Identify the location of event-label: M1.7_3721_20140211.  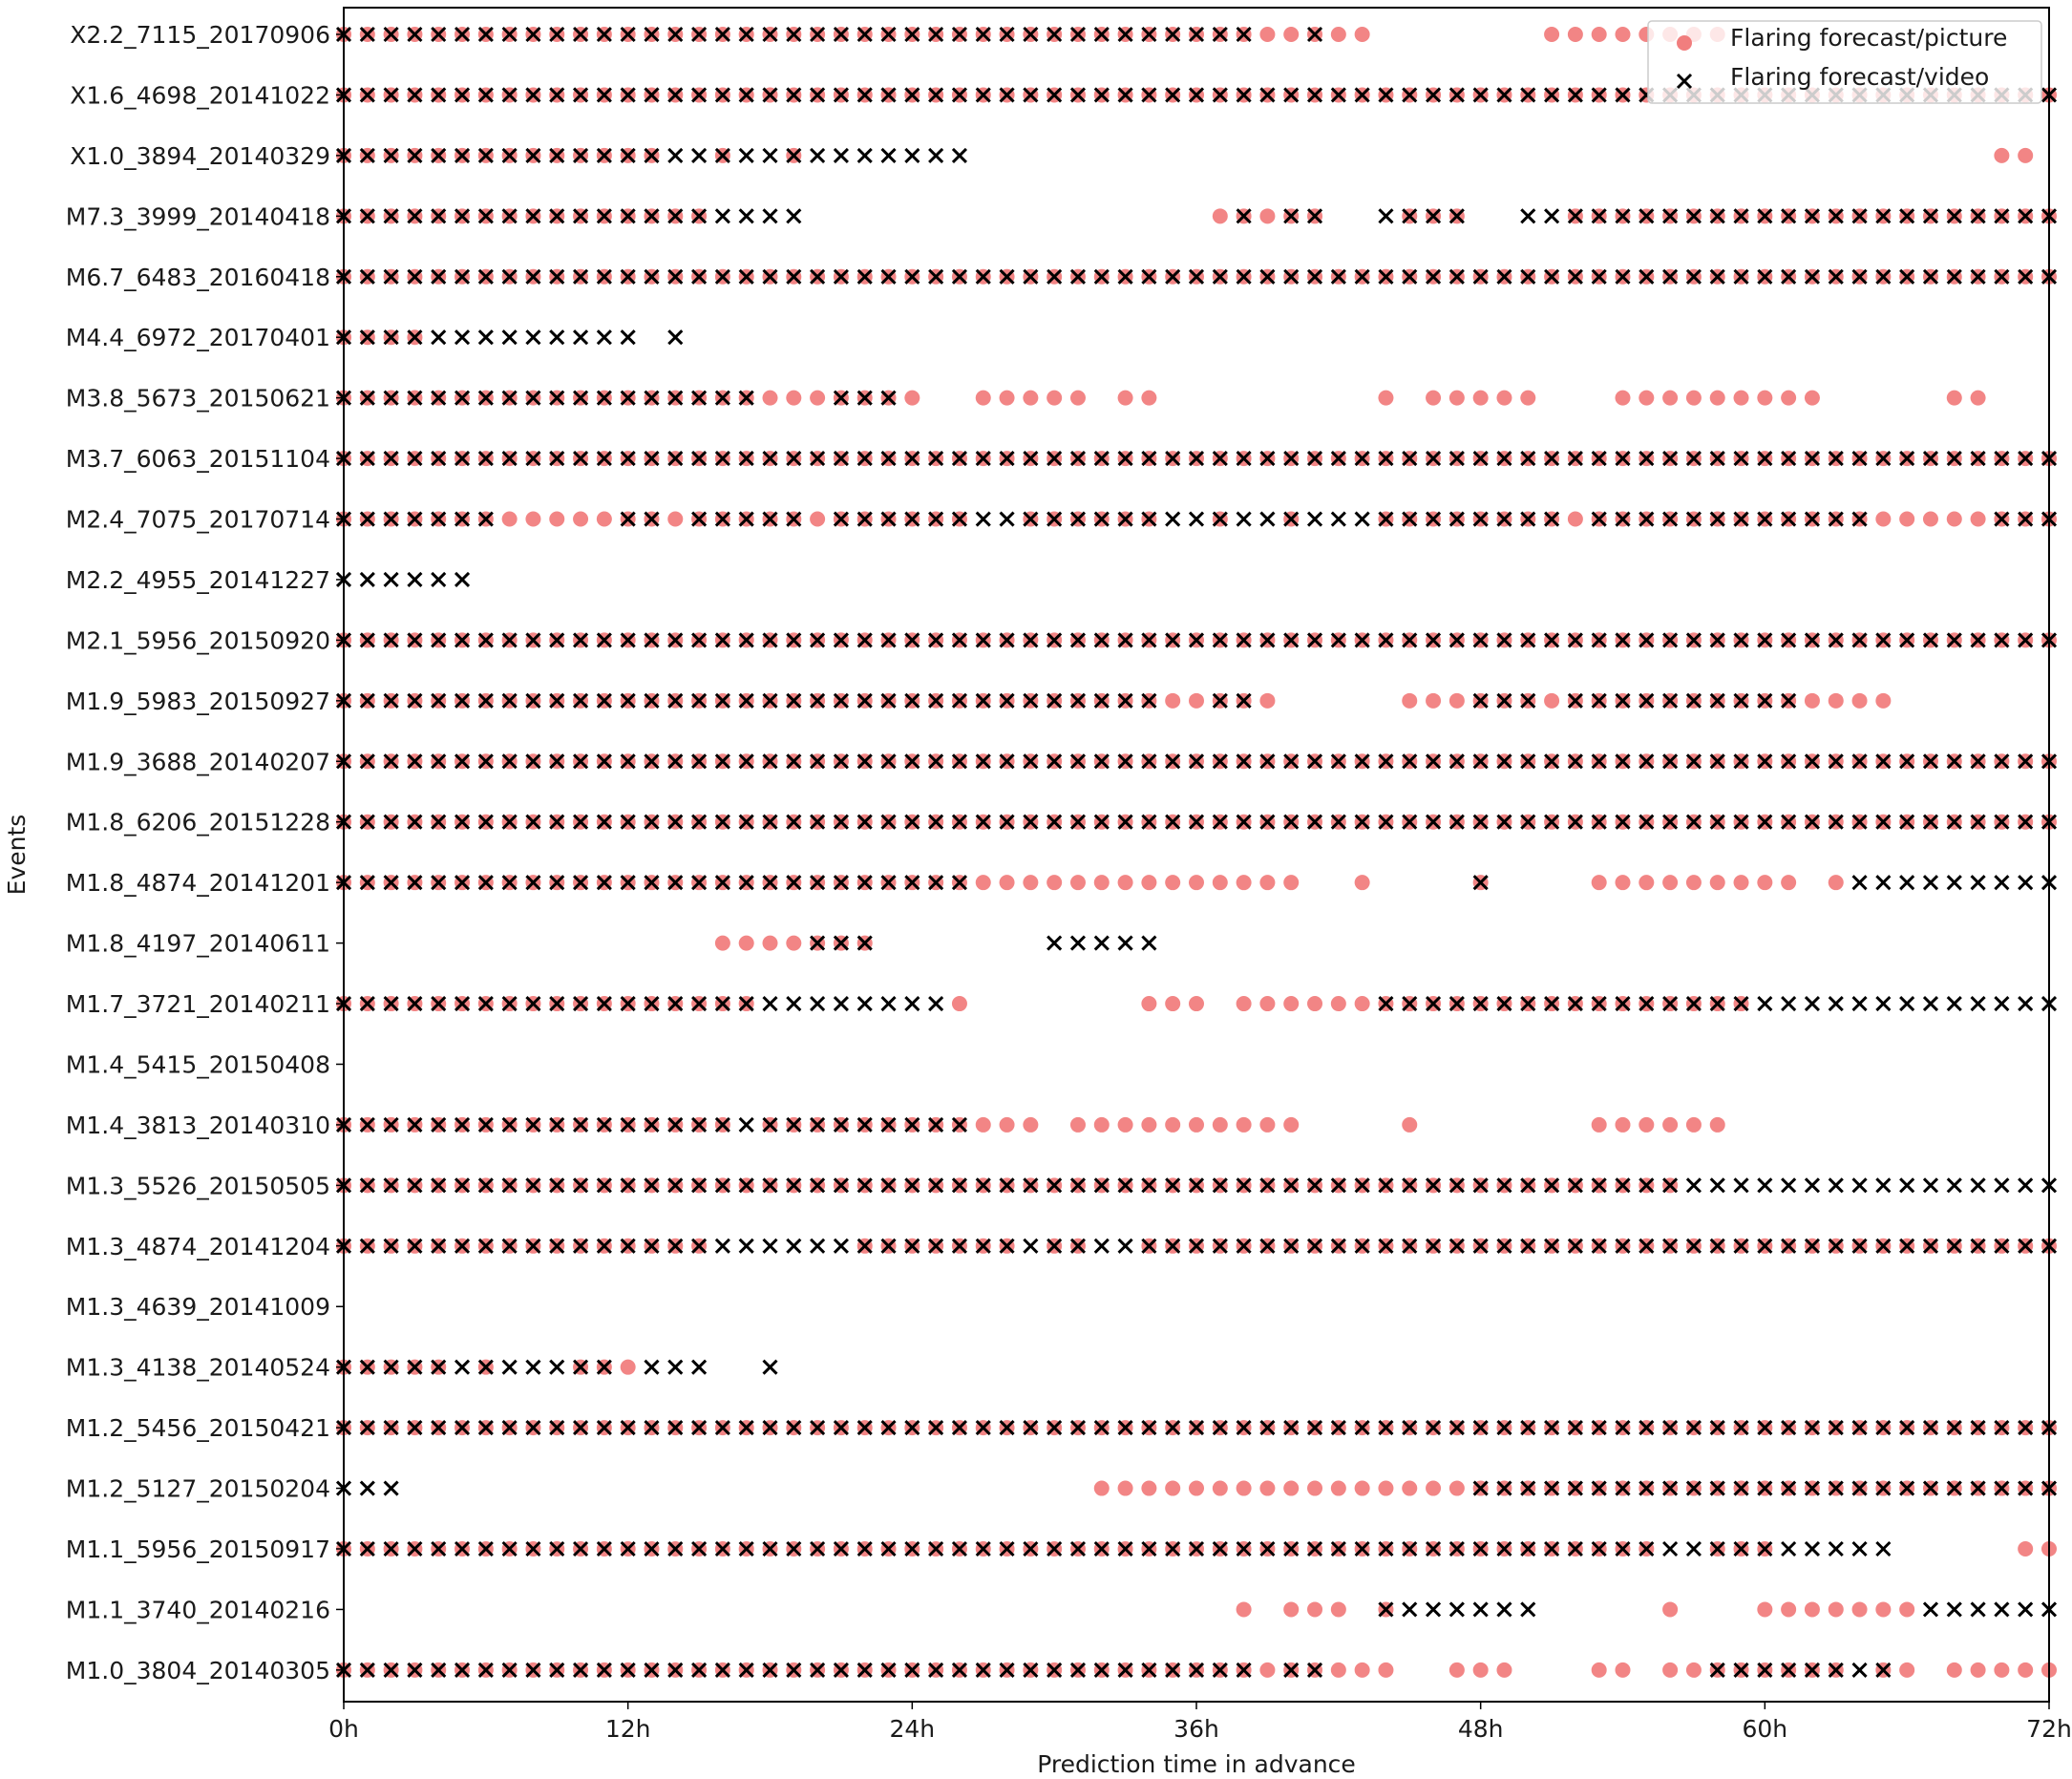
(198, 1004).